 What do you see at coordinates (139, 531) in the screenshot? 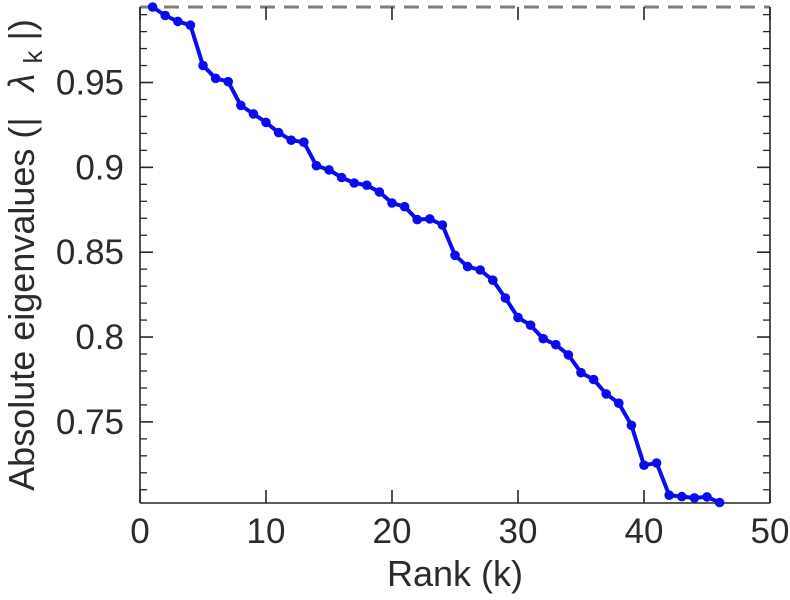
I see `x-tick-label: 0` at bounding box center [139, 531].